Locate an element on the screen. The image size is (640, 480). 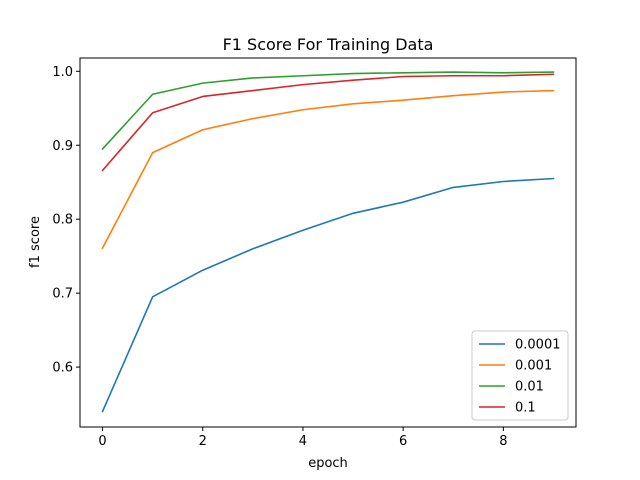
x-tick-label: 6 is located at coordinates (403, 441).